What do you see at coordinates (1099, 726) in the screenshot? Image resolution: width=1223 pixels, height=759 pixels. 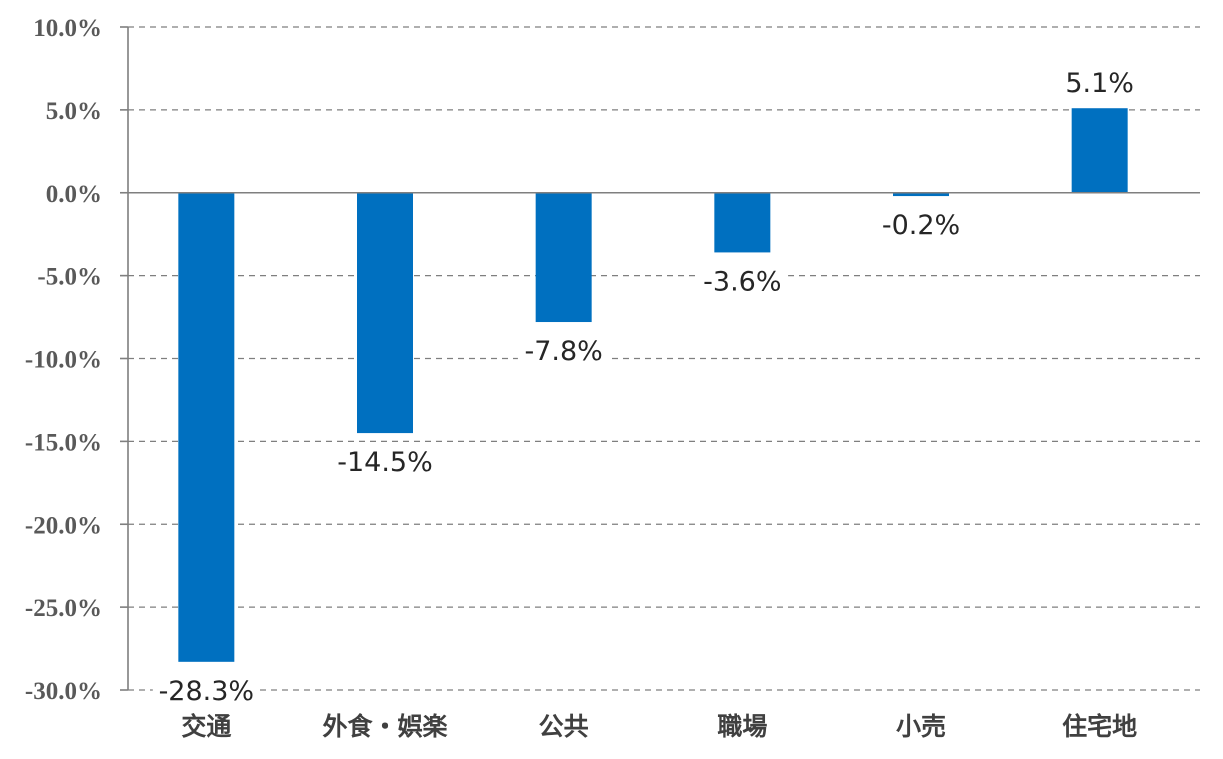 I see `x-tick-label: 住宅地` at bounding box center [1099, 726].